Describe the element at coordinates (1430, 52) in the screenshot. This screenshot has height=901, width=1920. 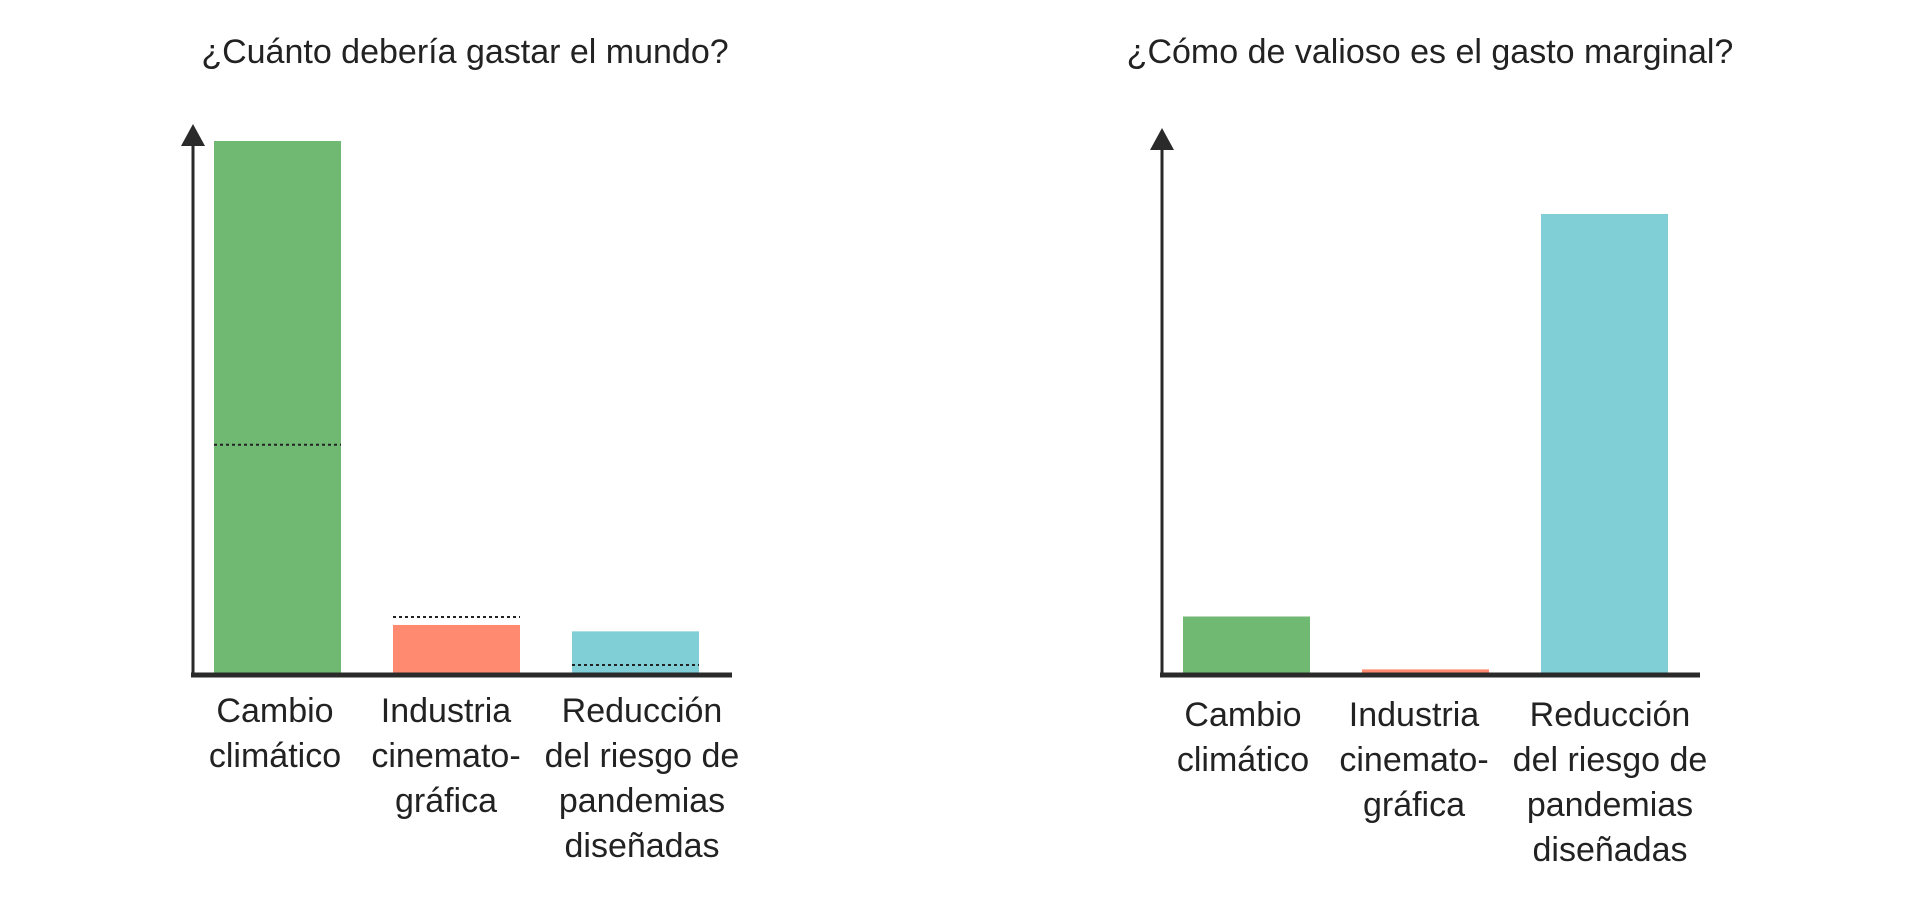
I see `chart-title: ¿Cómo de valioso es el gasto marginal?` at that location.